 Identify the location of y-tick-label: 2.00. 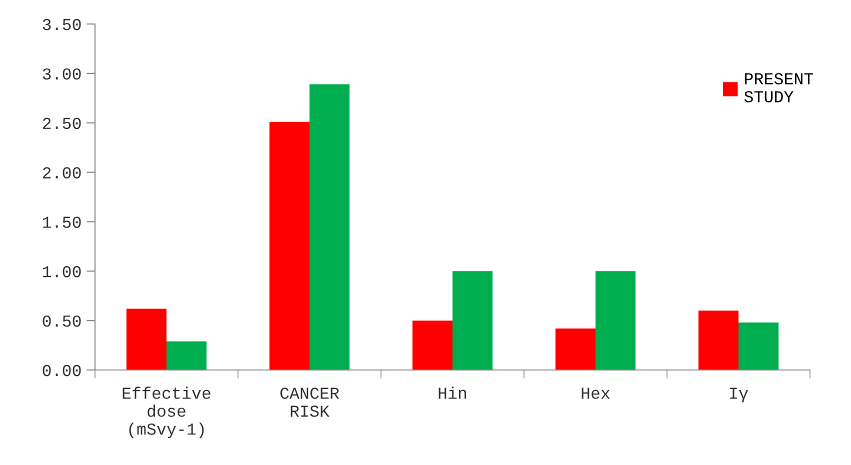
(61, 172).